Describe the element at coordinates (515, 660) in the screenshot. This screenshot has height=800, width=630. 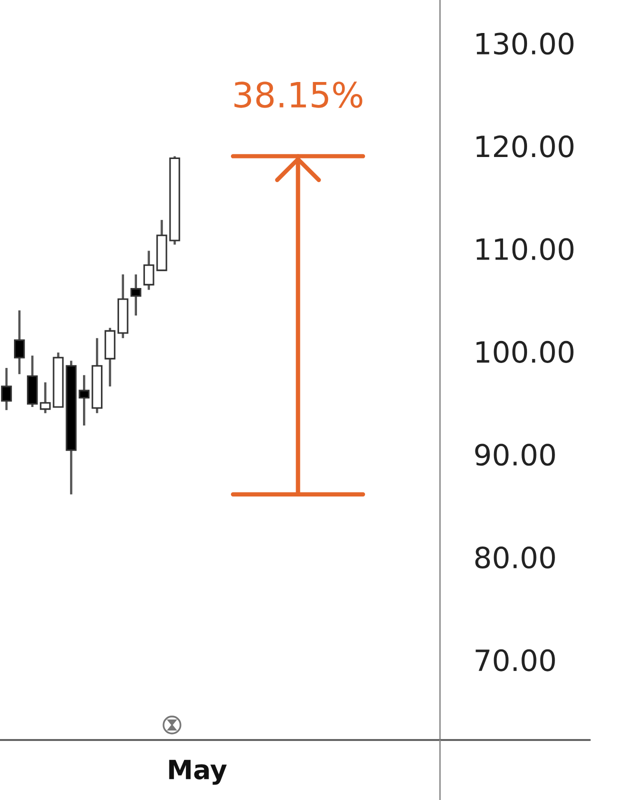
I see `y-tick-label: 70.00` at that location.